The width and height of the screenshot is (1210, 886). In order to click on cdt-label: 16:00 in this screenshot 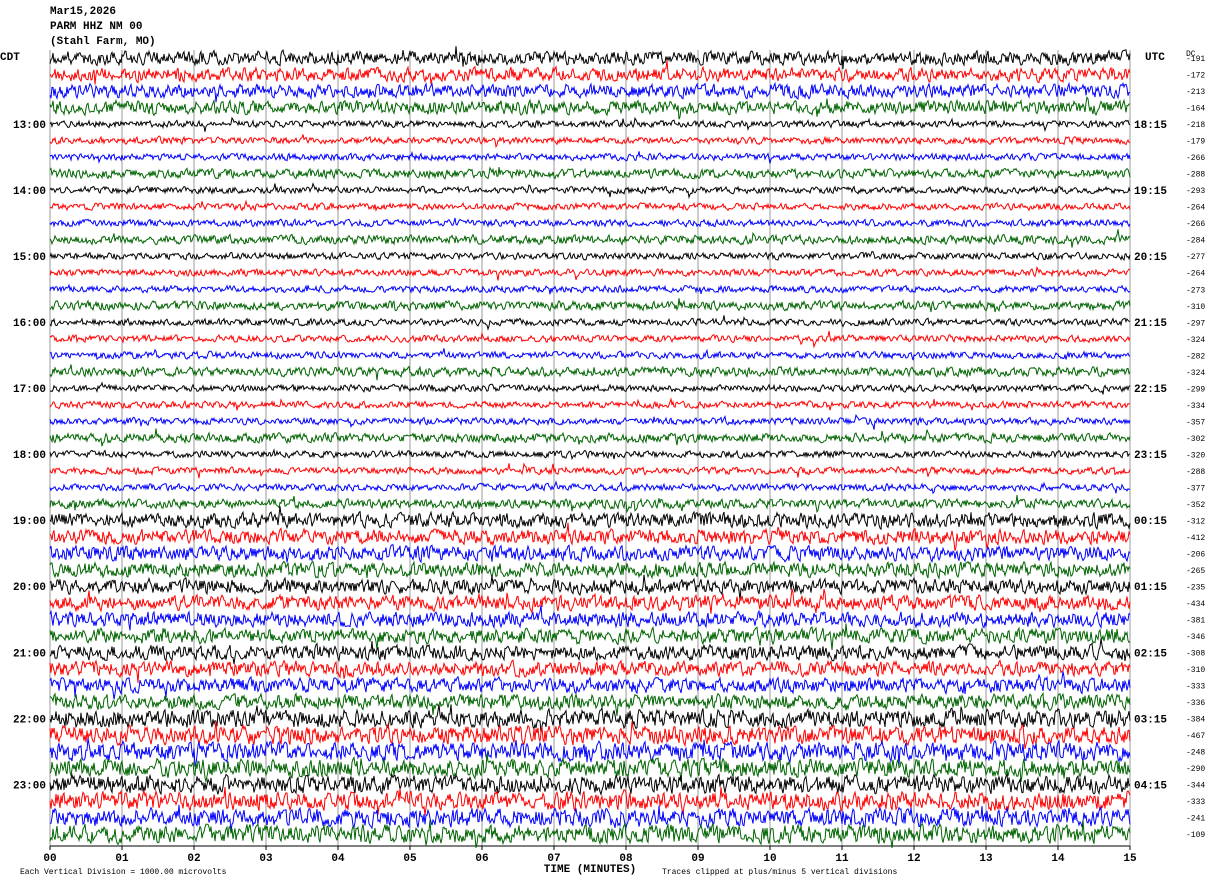, I will do `click(29, 324)`.